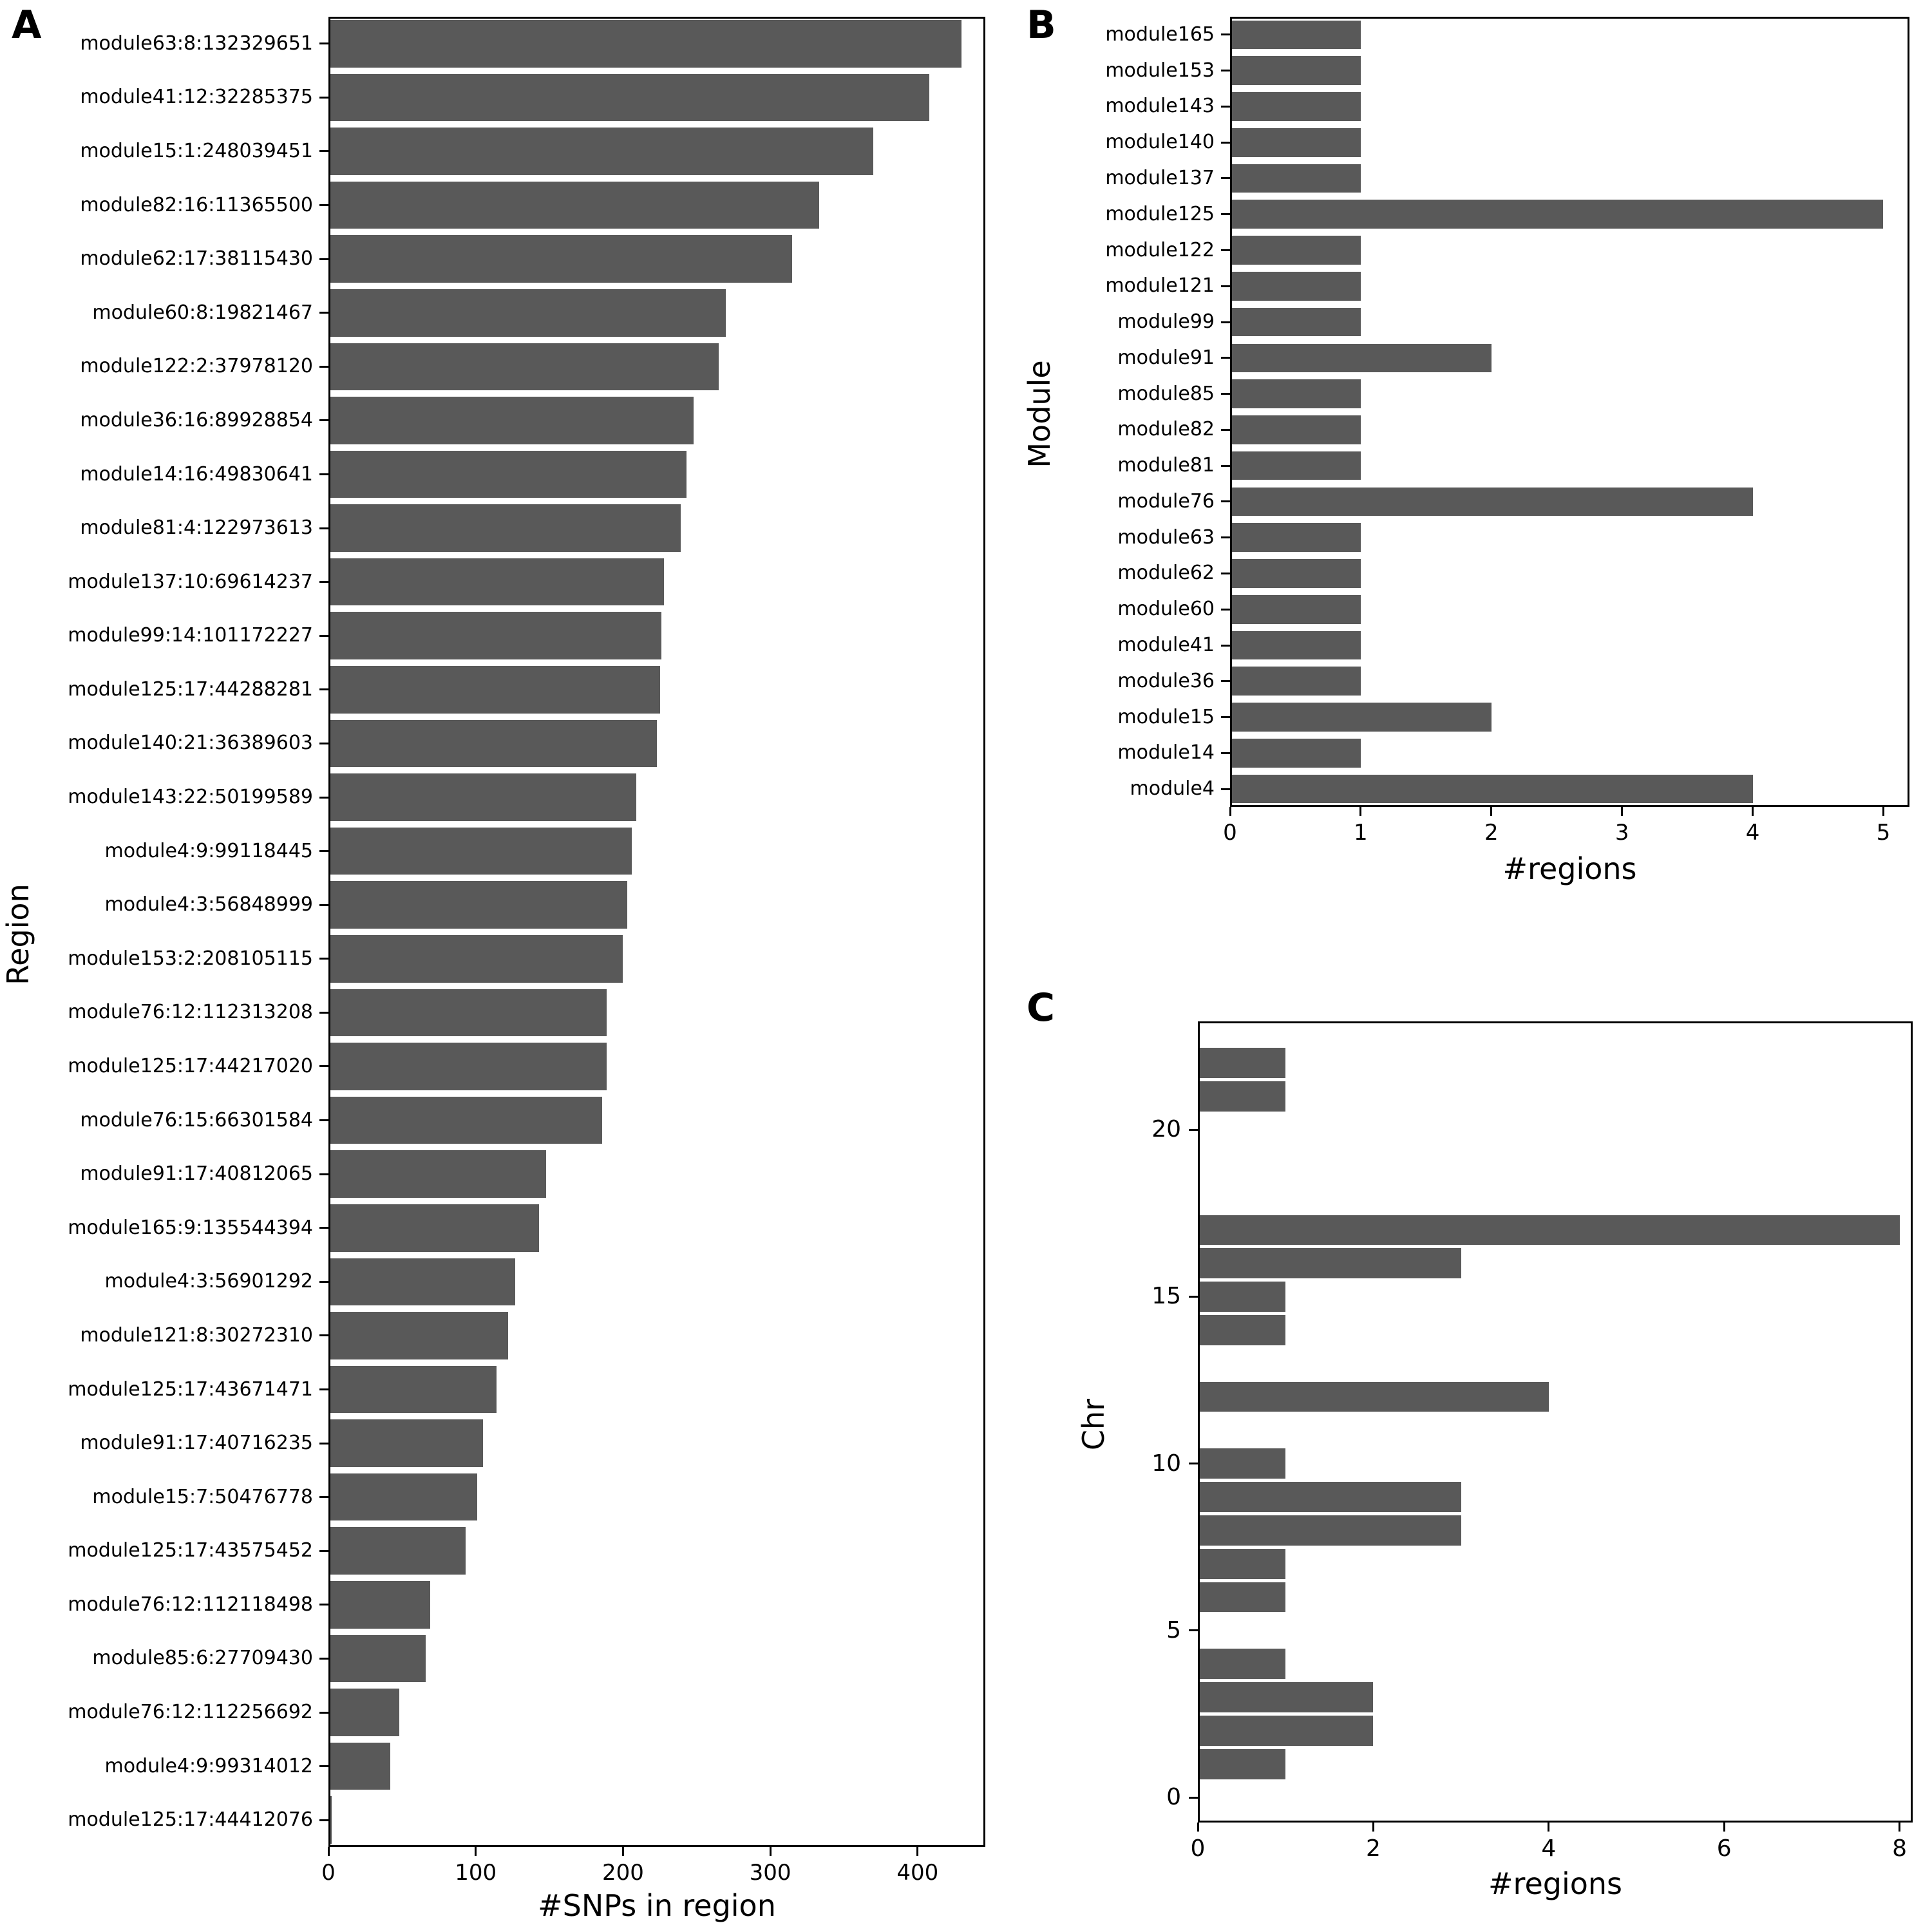  Describe the element at coordinates (1160, 70) in the screenshot. I see `y-tick-label: module153` at that location.